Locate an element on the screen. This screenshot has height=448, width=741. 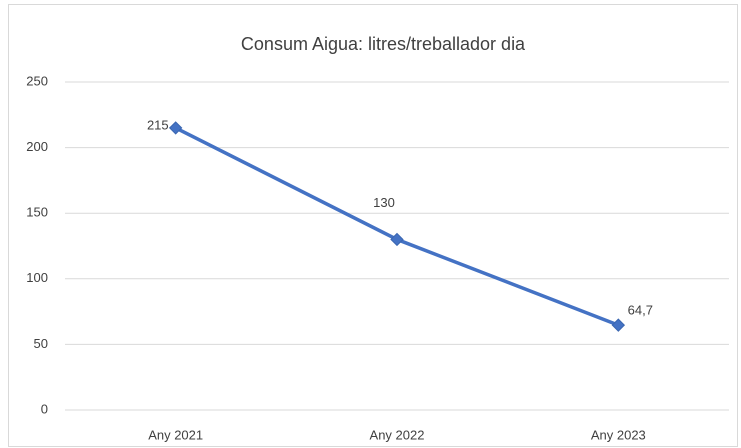
y-tick-label: 250 is located at coordinates (37, 80).